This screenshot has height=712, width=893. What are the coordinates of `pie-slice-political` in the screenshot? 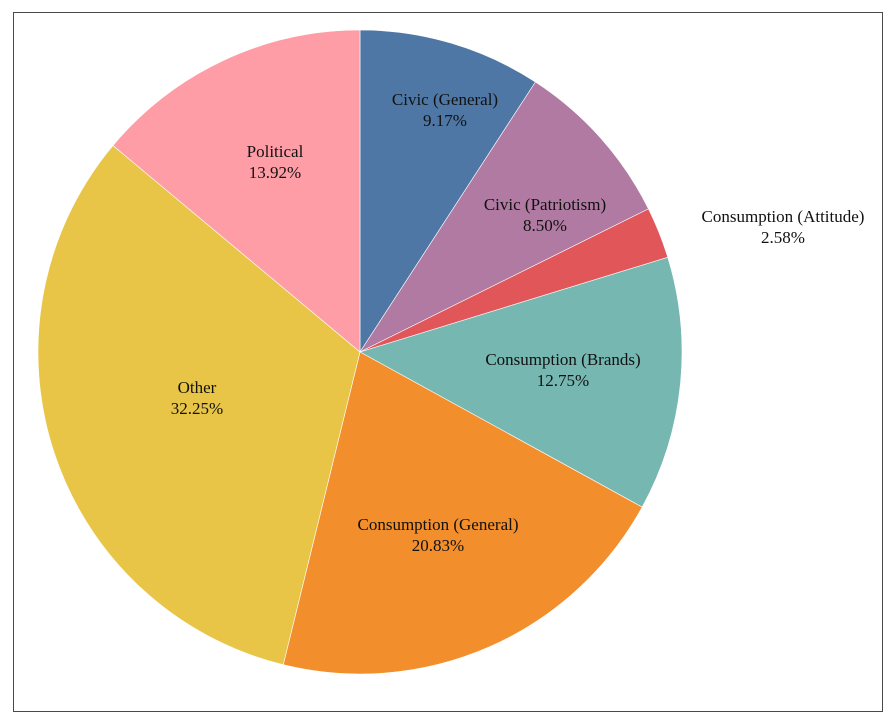 It's located at (236, 191).